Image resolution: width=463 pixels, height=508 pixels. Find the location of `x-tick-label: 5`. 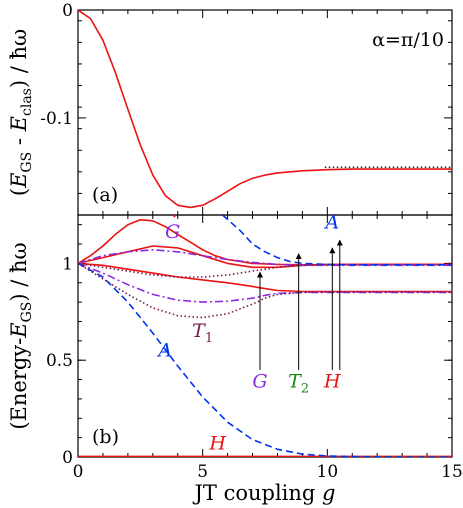

x-tick-label: 5 is located at coordinates (202, 472).